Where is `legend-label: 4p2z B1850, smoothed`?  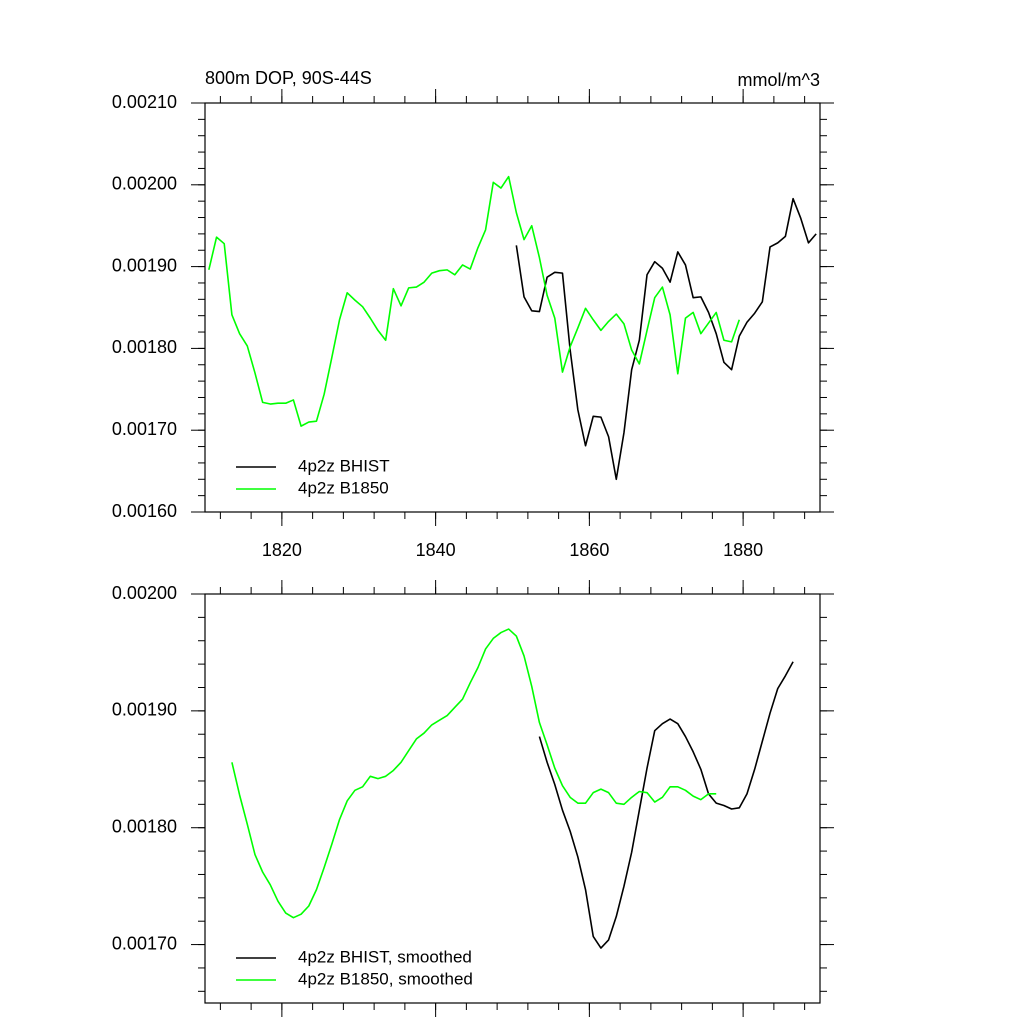 legend-label: 4p2z B1850, smoothed is located at coordinates (385, 978).